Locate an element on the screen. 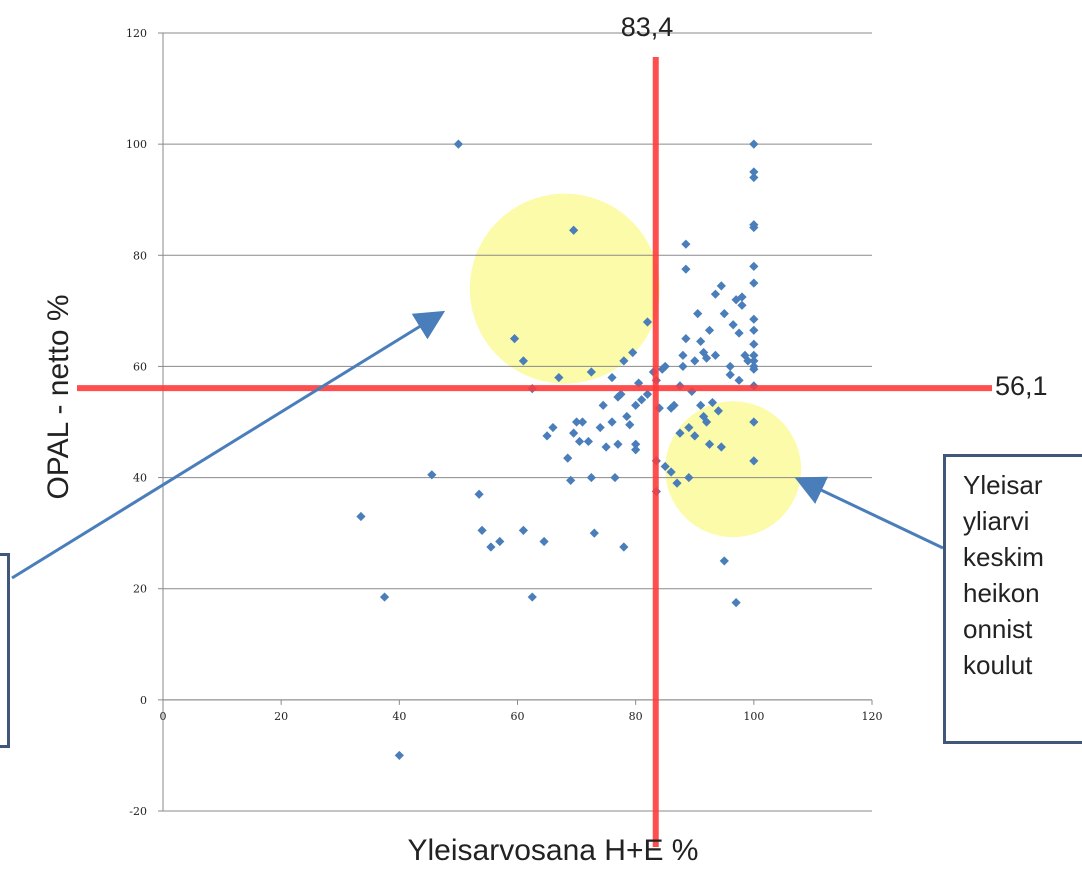  y-tick-label: 80 is located at coordinates (140, 255).